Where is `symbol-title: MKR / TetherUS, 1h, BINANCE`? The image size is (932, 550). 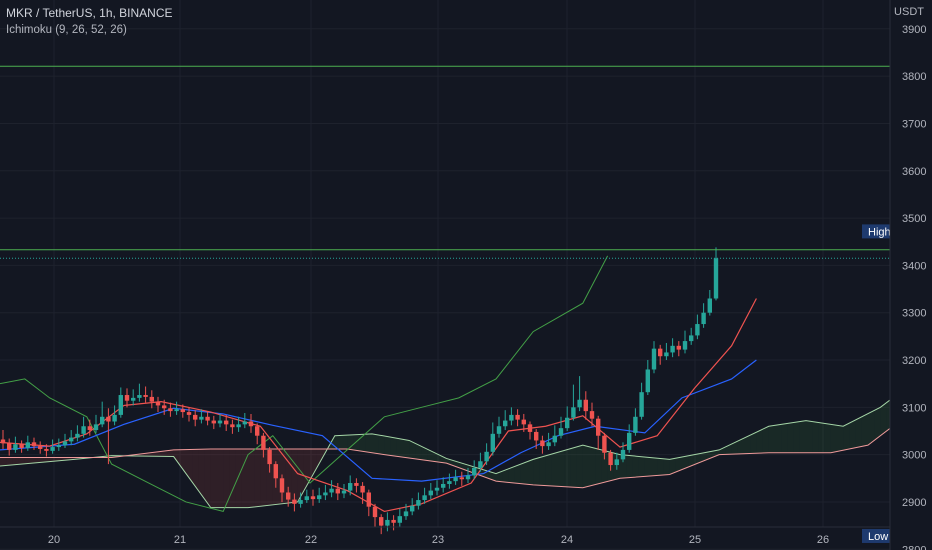 symbol-title: MKR / TetherUS, 1h, BINANCE is located at coordinates (89, 13).